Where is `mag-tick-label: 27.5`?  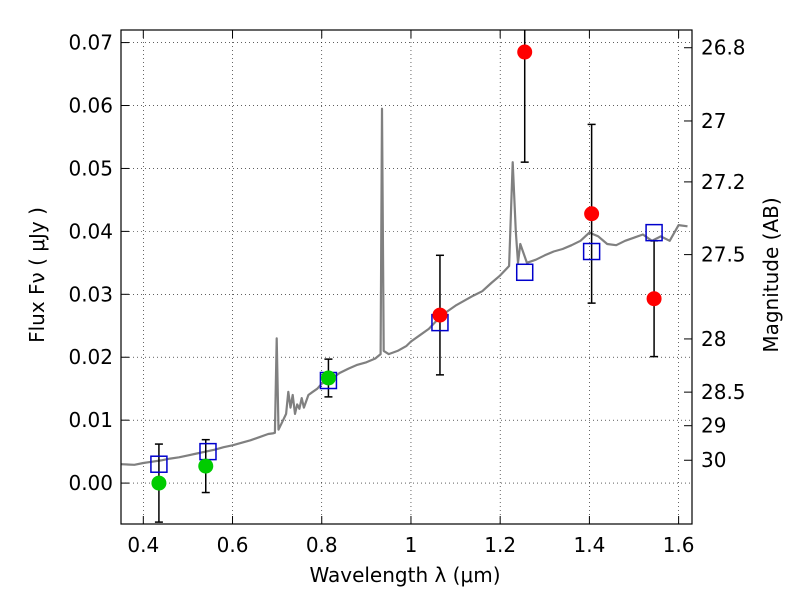
mag-tick-label: 27.5 is located at coordinates (723, 255).